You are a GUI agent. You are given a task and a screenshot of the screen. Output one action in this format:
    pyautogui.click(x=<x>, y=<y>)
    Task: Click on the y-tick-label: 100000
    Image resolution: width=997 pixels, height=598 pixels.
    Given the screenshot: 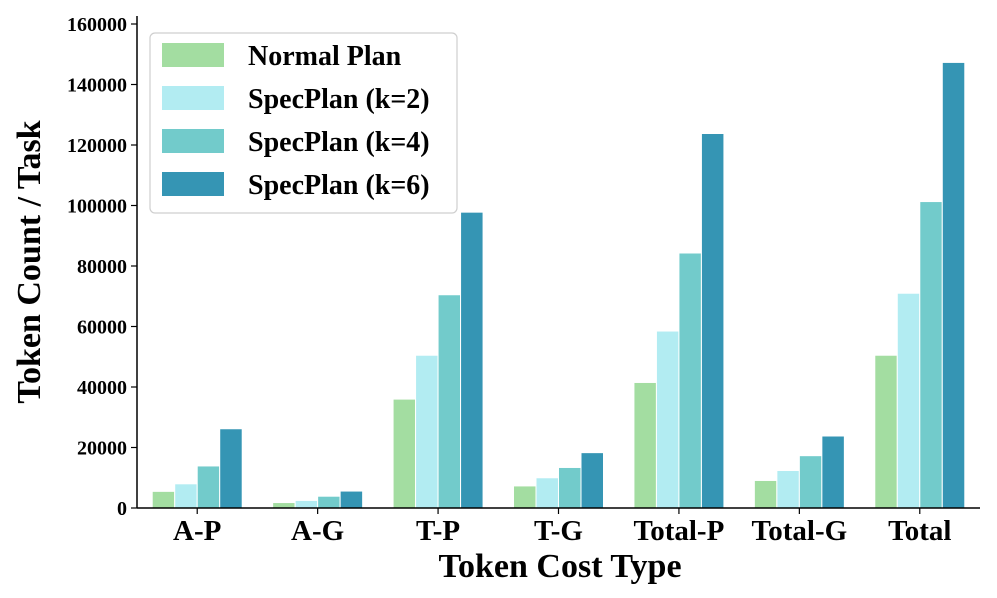 What is the action you would take?
    pyautogui.click(x=97, y=207)
    